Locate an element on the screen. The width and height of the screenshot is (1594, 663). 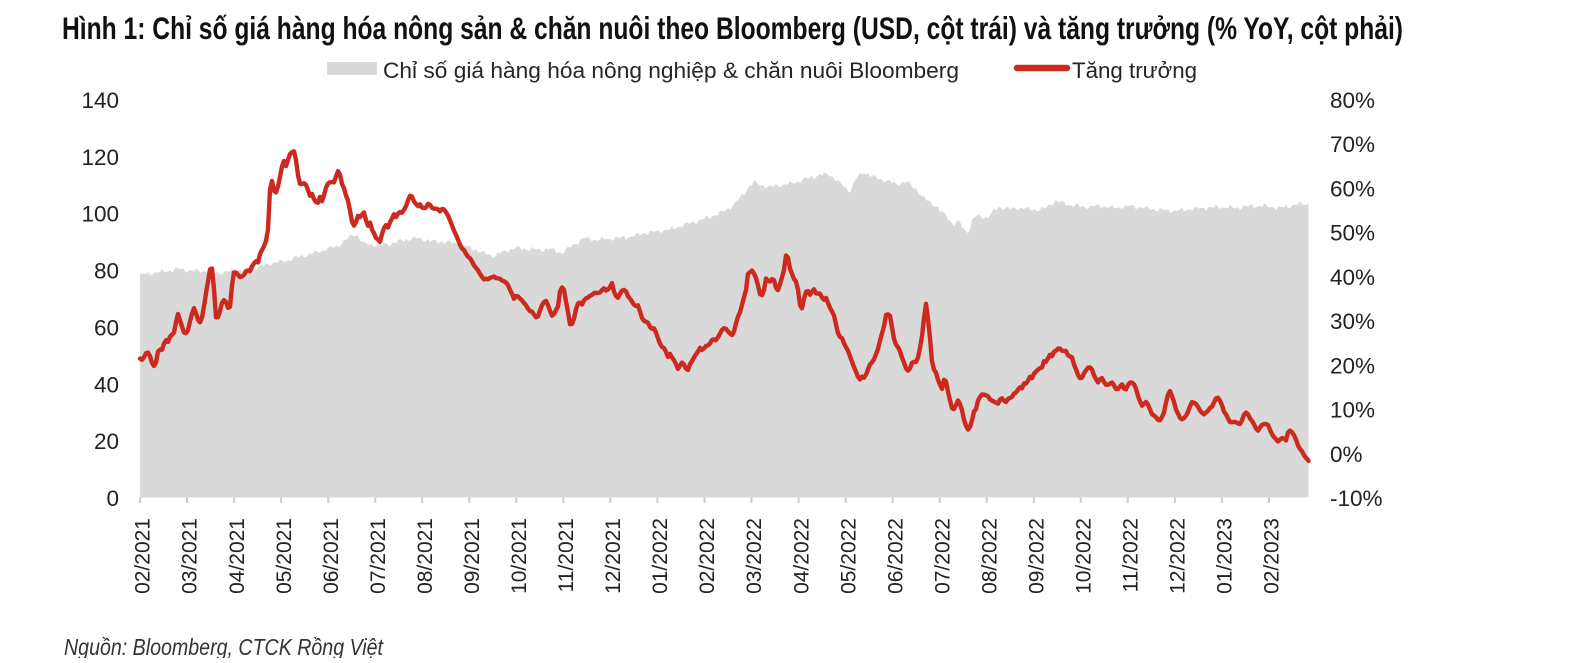
svg-text: -10% is located at coordinates (1356, 498).